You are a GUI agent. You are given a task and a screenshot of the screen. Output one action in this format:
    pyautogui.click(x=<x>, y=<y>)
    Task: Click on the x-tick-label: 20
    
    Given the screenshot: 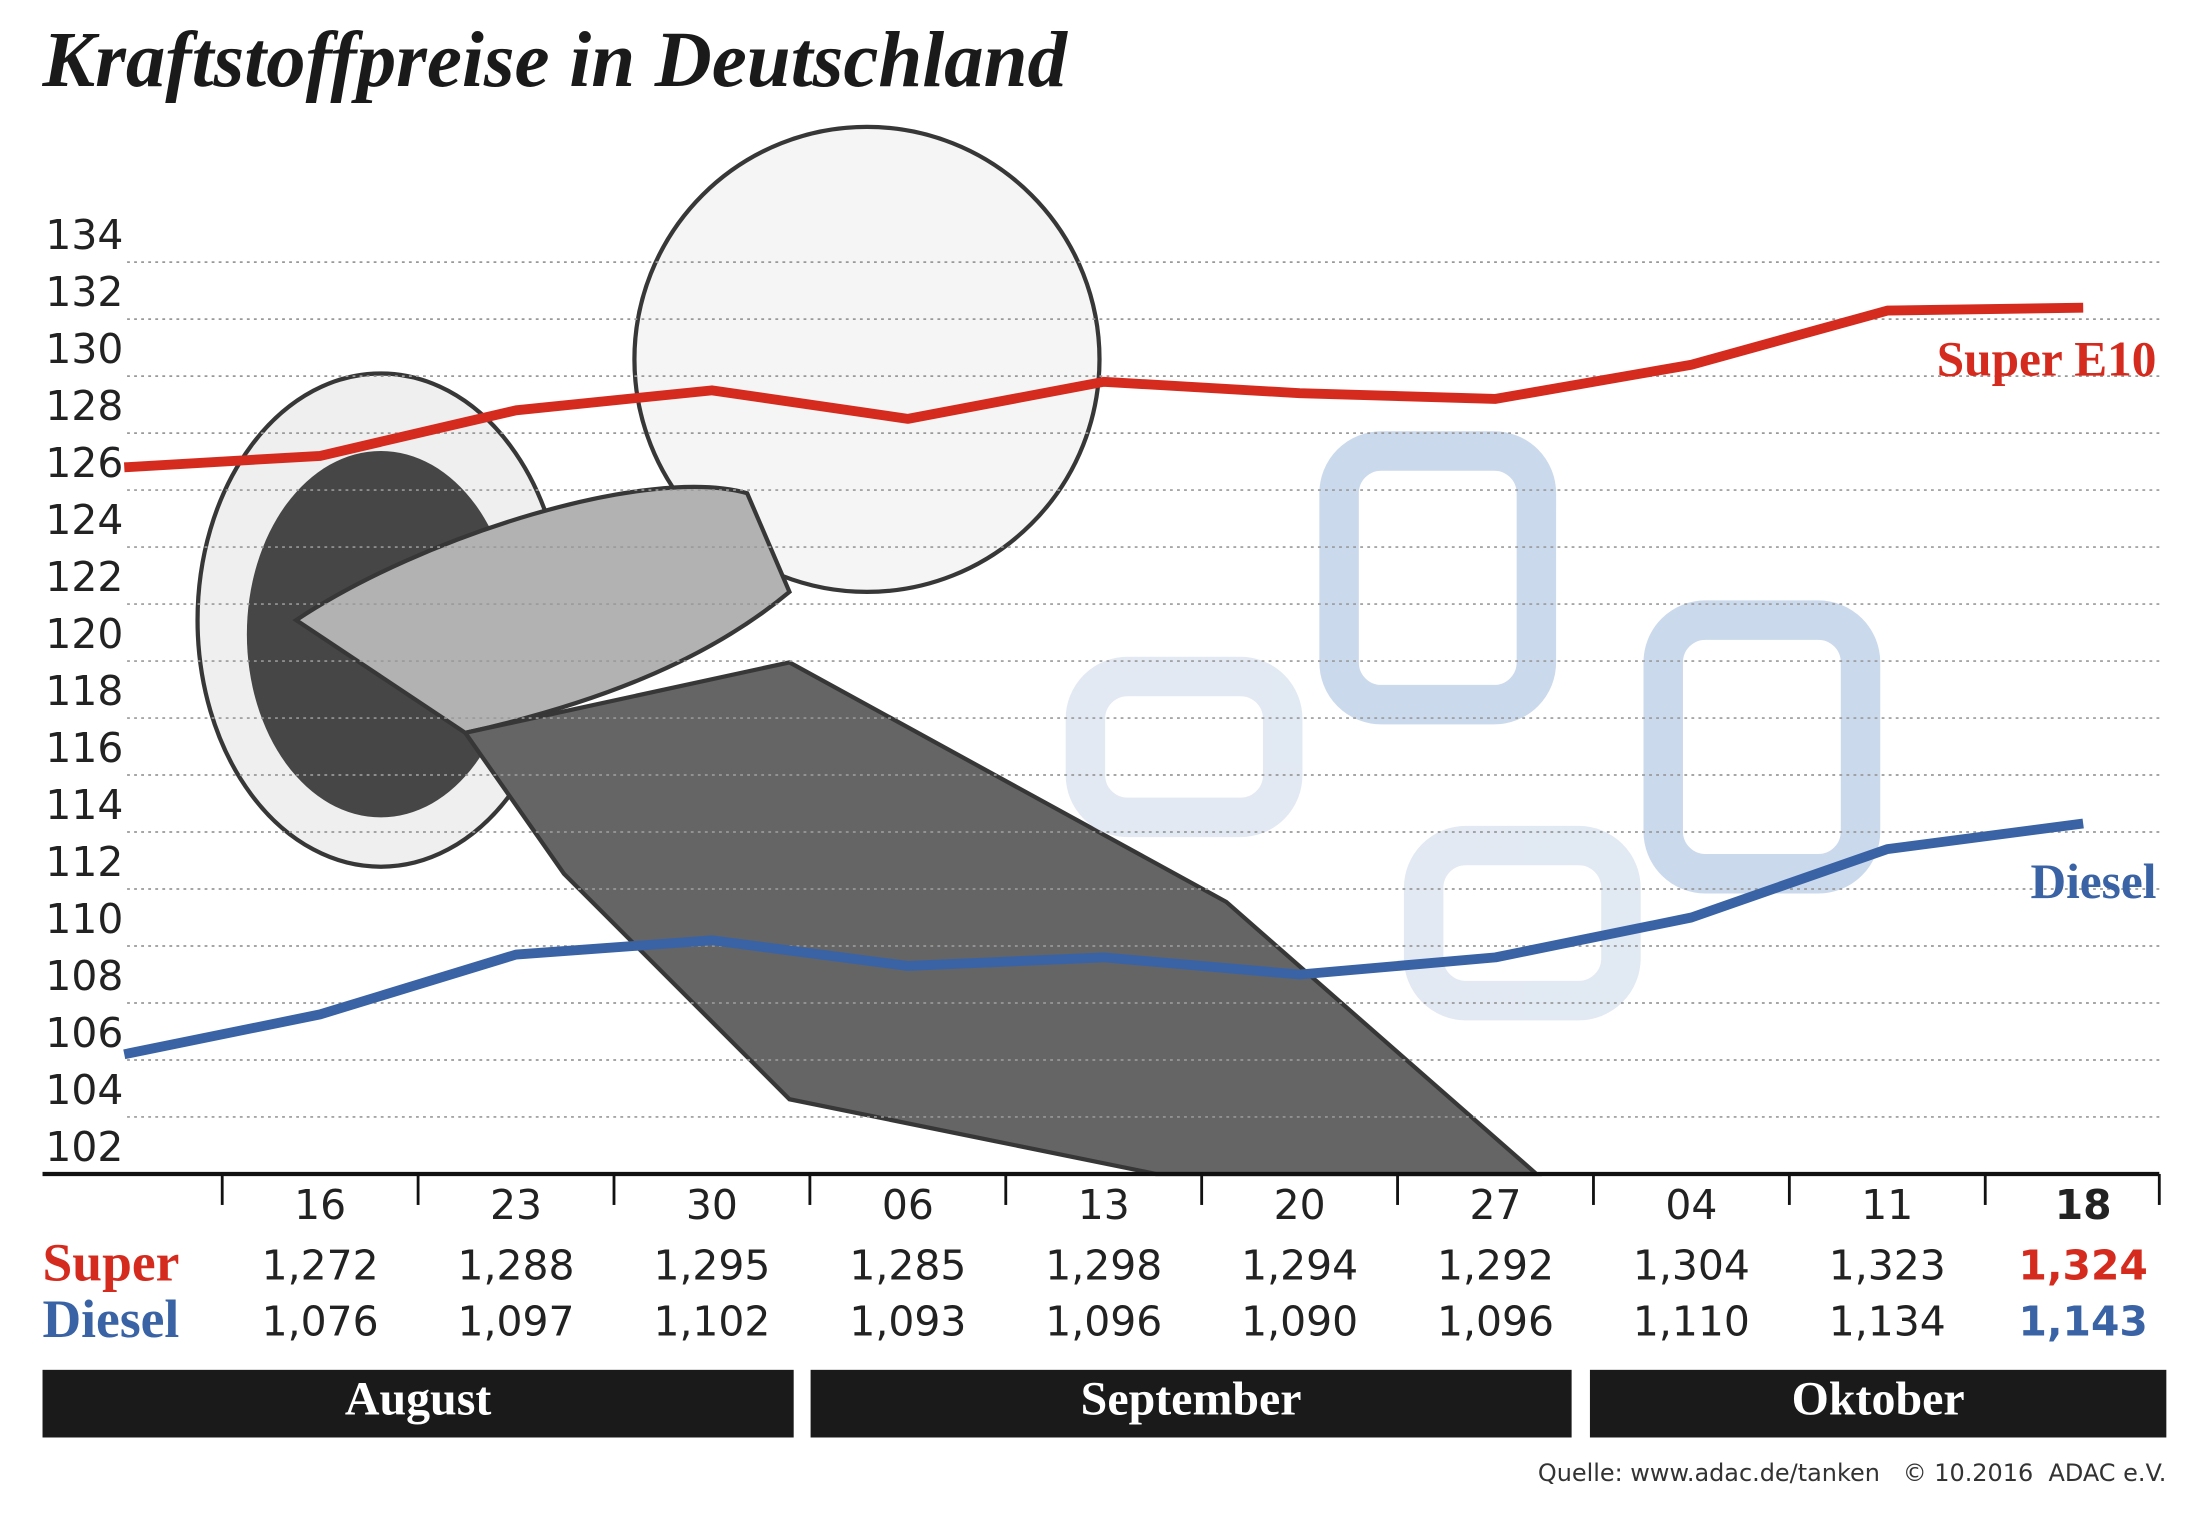 What is the action you would take?
    pyautogui.click(x=1300, y=1205)
    